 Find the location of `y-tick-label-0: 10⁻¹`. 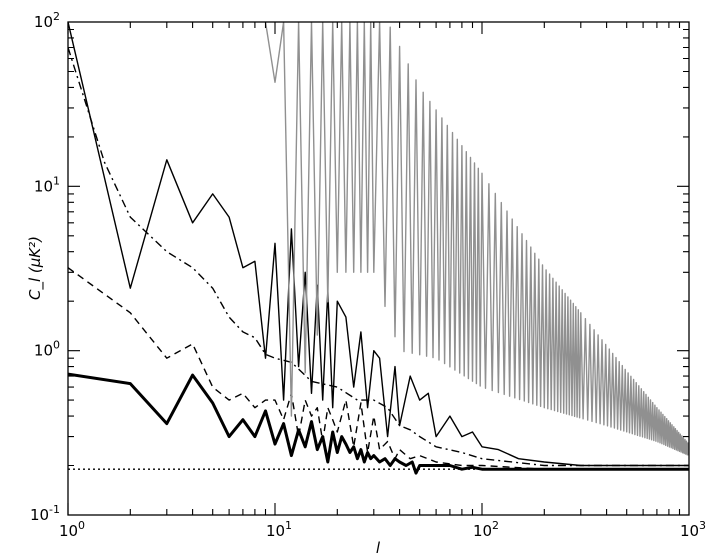

y-tick-label-0: 10⁻¹ is located at coordinates (45, 513).